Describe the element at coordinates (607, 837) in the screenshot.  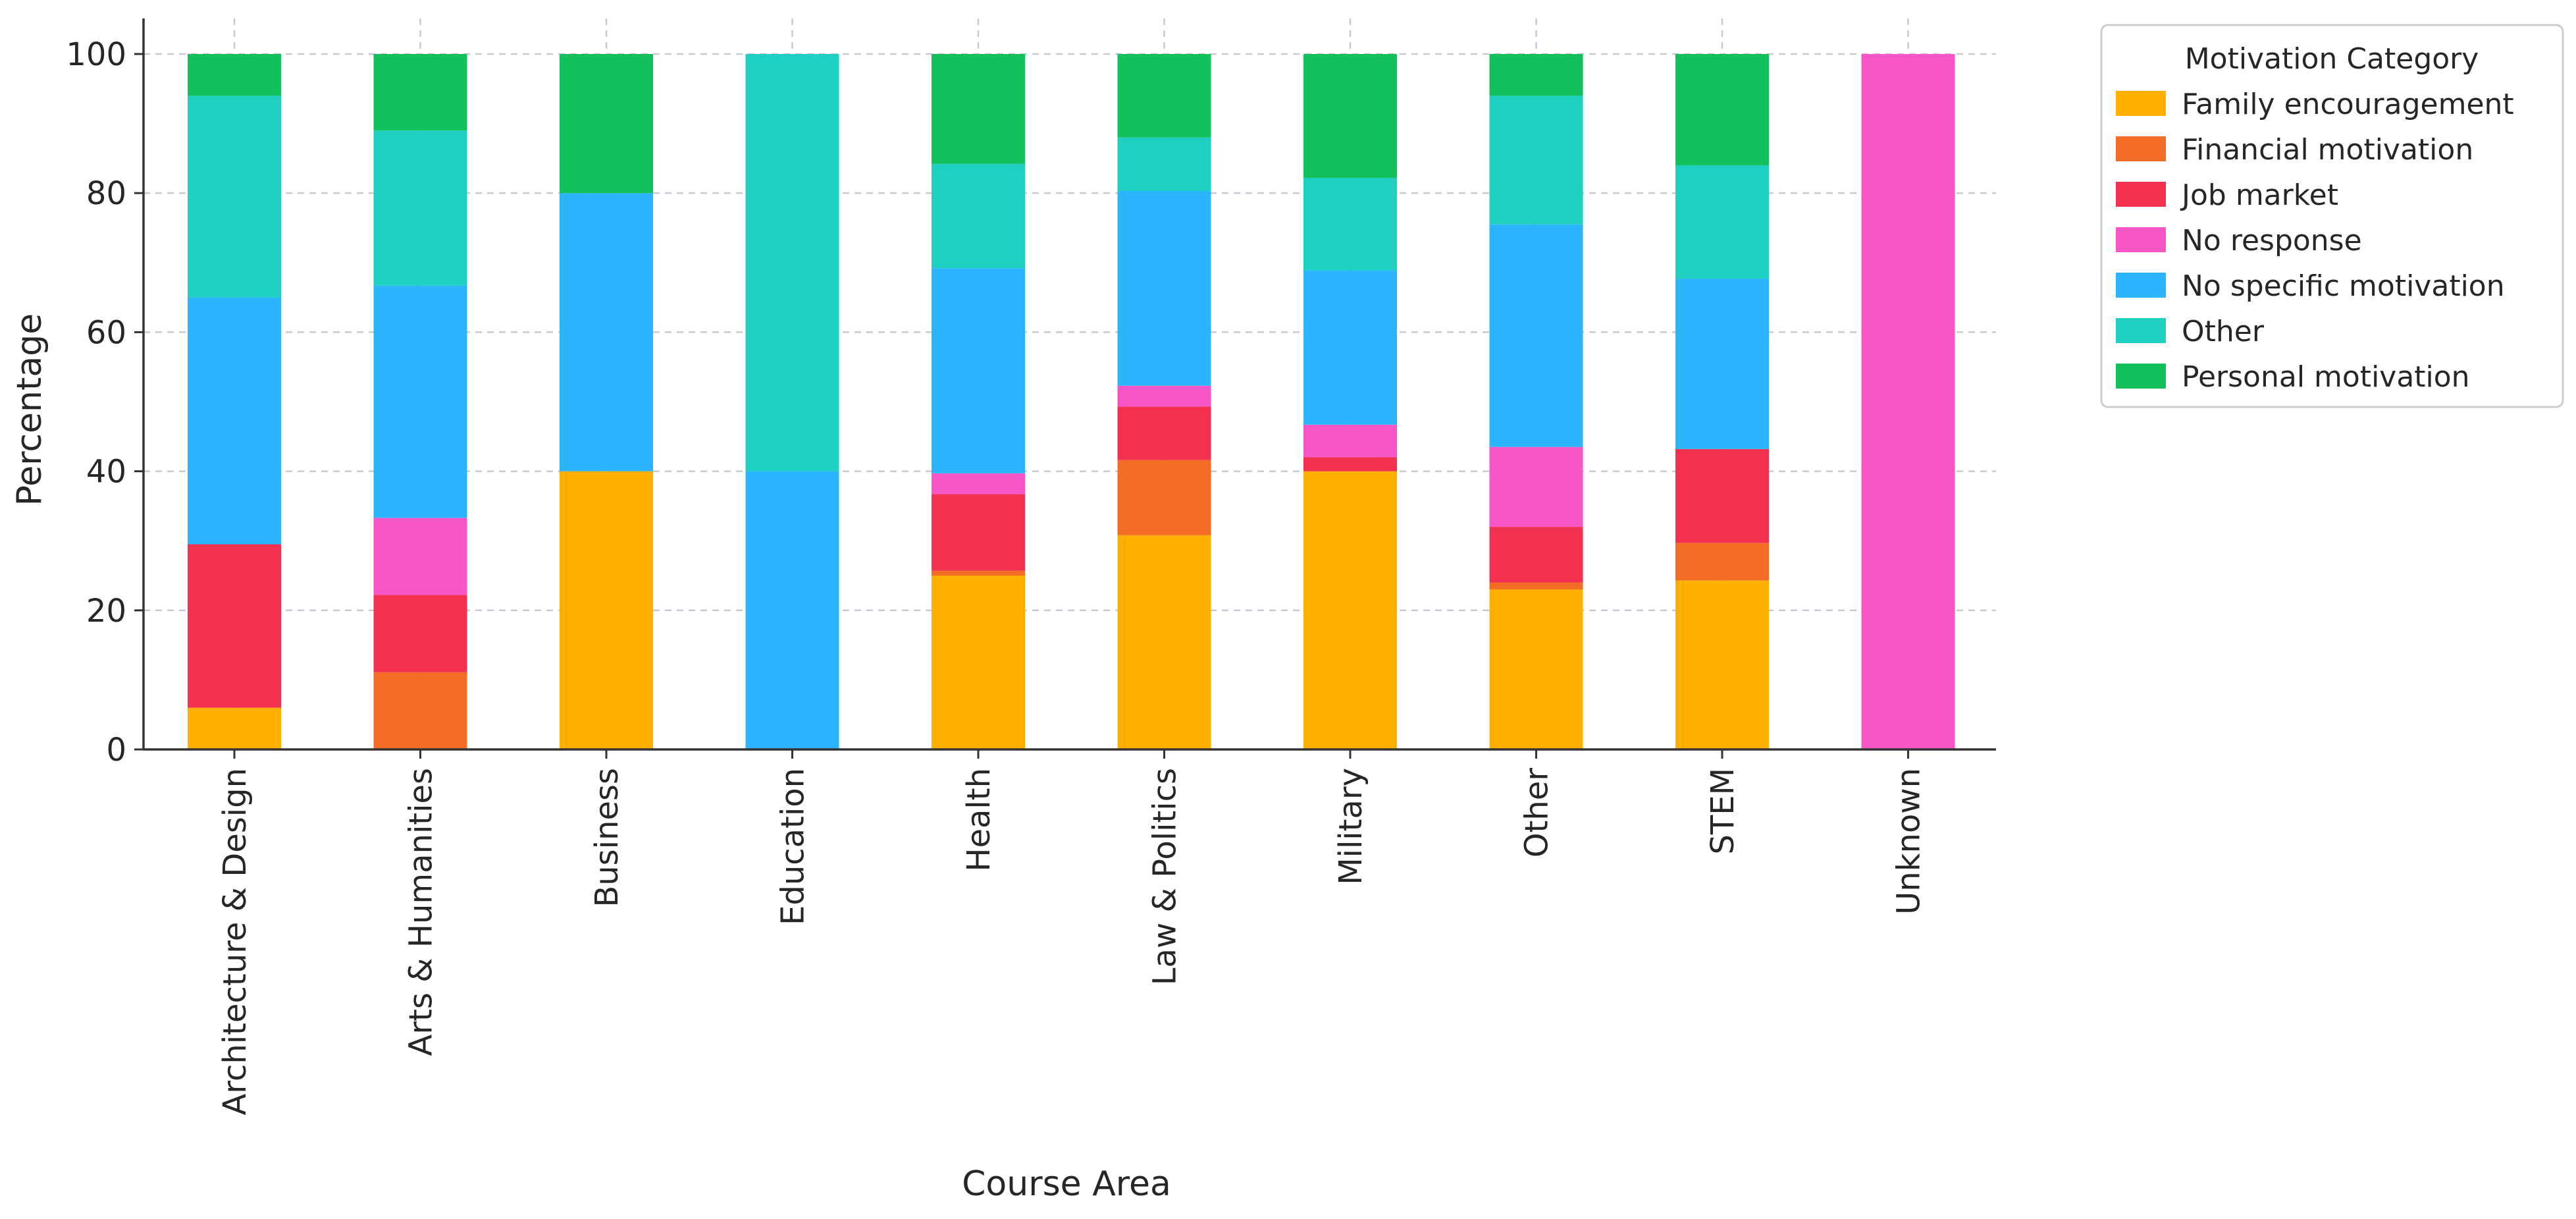
I see `x-tick-label: Business` at that location.